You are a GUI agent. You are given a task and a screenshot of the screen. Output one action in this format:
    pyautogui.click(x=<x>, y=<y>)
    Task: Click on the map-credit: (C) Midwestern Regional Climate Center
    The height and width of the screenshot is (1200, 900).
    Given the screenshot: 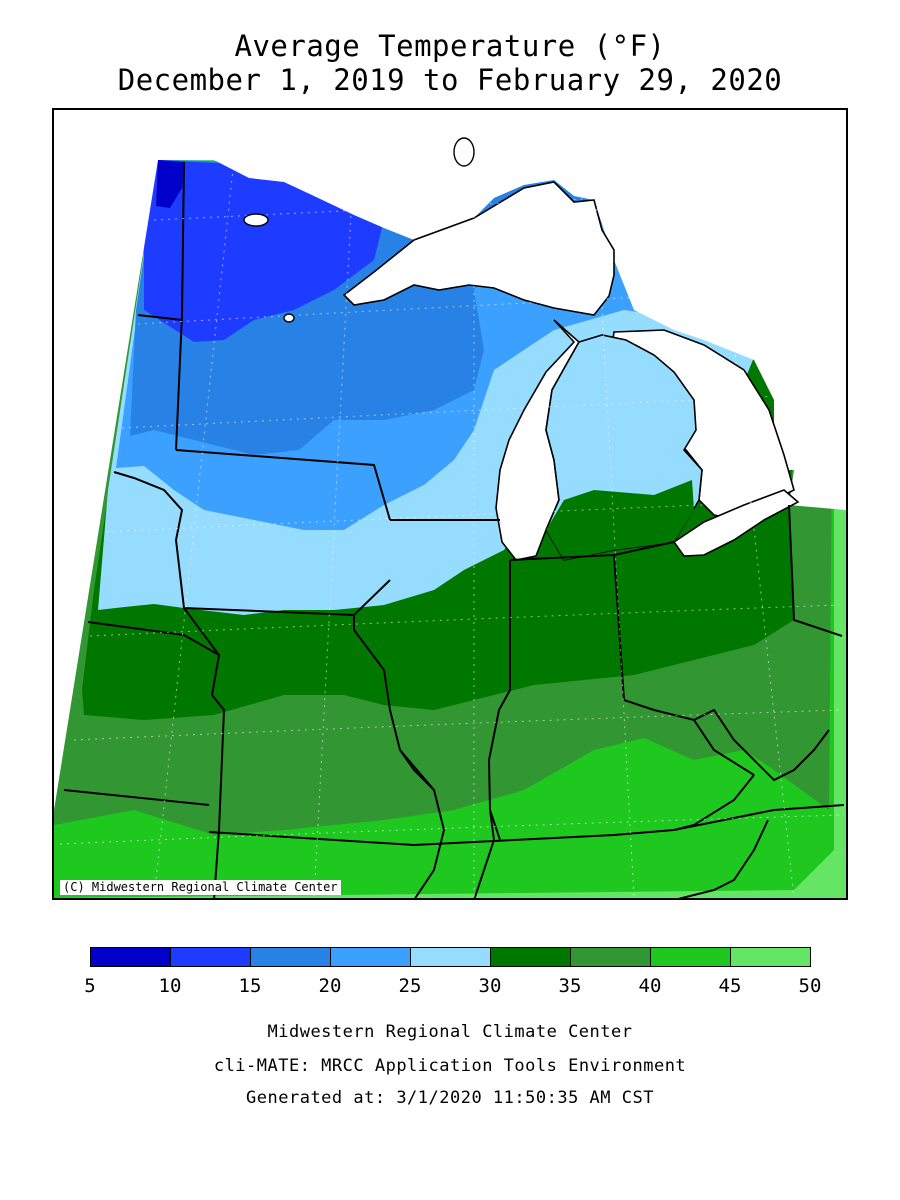 What is the action you would take?
    pyautogui.click(x=200, y=887)
    